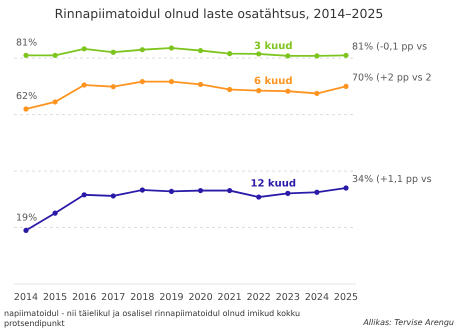 The height and width of the screenshot is (336, 458). Describe the element at coordinates (390, 46) in the screenshot. I see `data-label: 81% (-0,1 pp vs` at that location.